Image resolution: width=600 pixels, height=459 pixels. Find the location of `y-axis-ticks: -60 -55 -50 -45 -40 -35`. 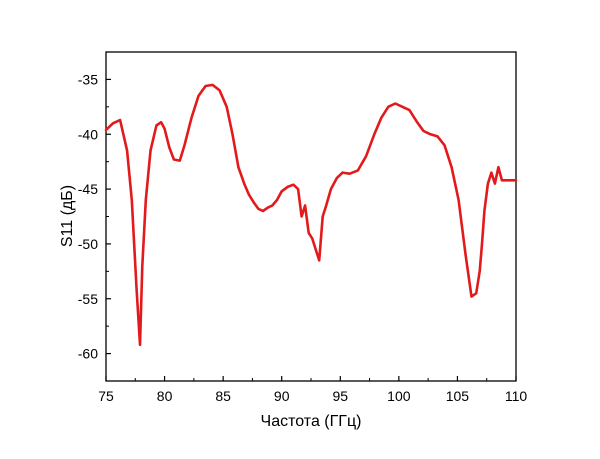

y-axis-ticks: -60 -55 -50 -45 -40 -35 is located at coordinates (94, 216).